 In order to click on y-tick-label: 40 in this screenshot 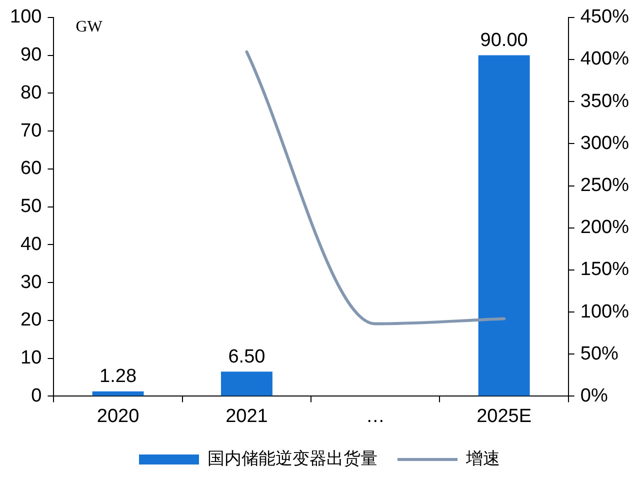, I will do `click(31, 244)`.